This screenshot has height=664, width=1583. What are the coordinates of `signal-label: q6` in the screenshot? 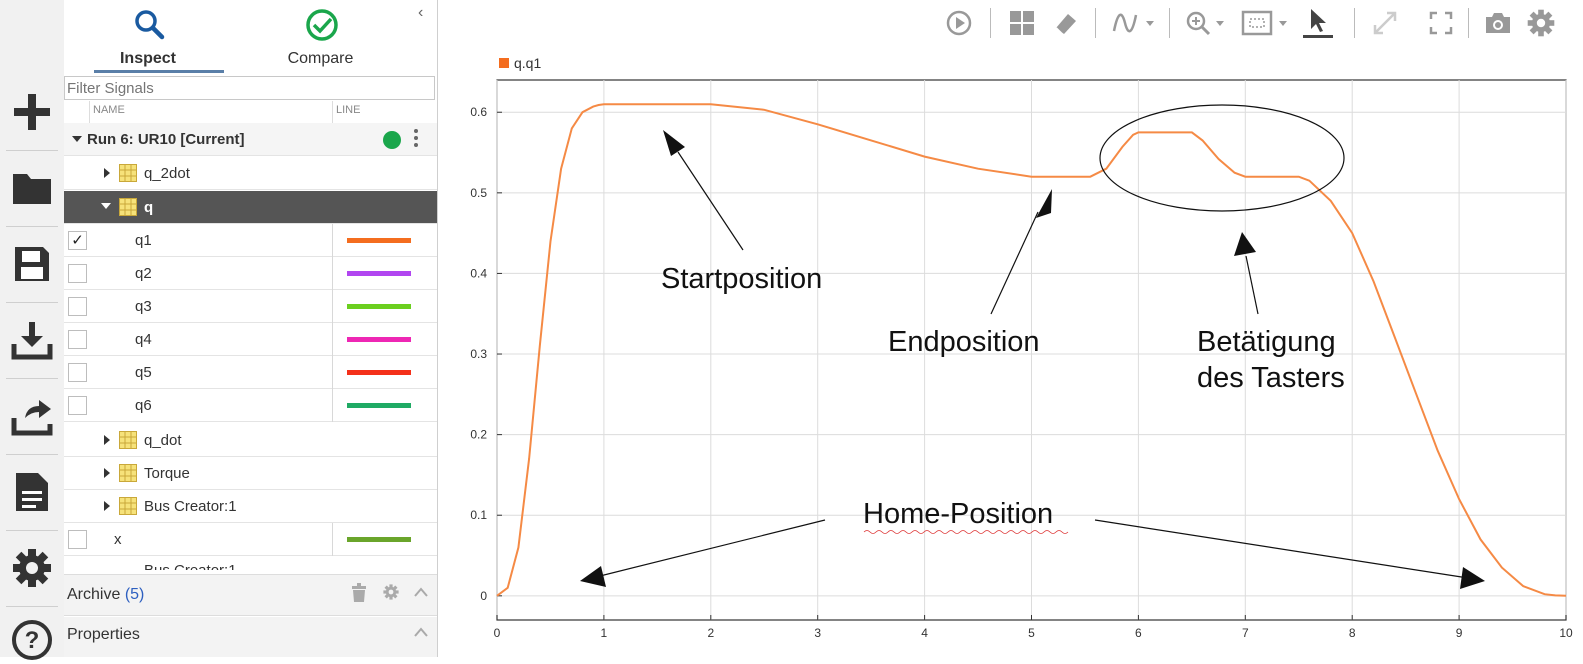 It's located at (143, 405).